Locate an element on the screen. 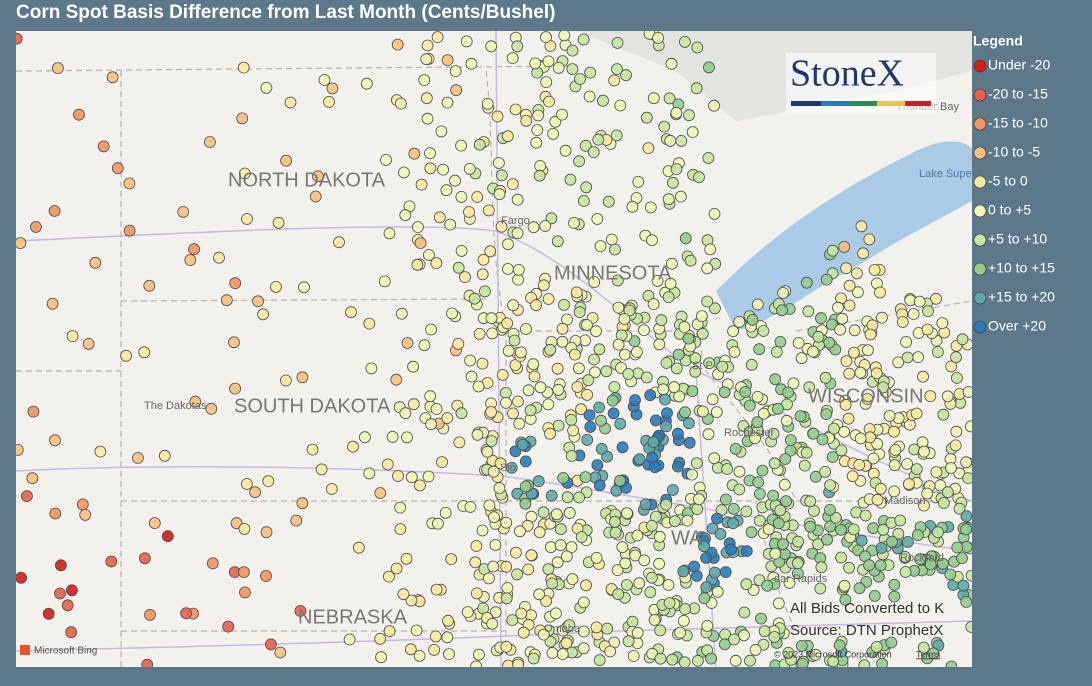 This screenshot has height=686, width=1092. logo-bar is located at coordinates (835, 103).